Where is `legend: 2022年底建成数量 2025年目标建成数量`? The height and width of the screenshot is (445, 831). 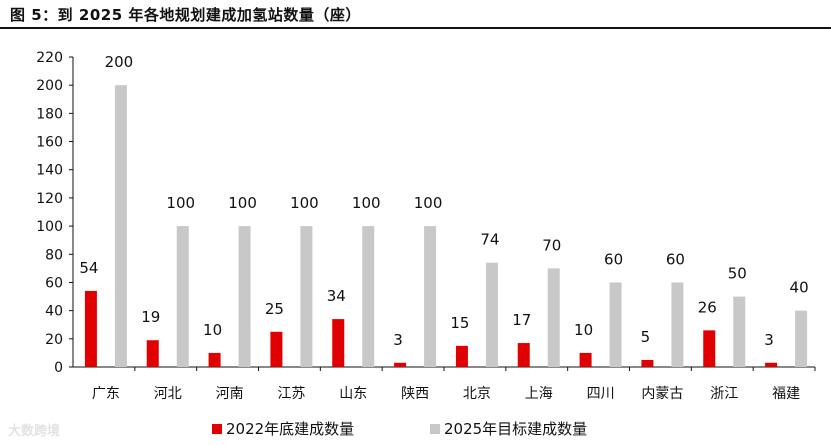 legend: 2022年底建成数量 2025年目标建成数量 is located at coordinates (415, 430).